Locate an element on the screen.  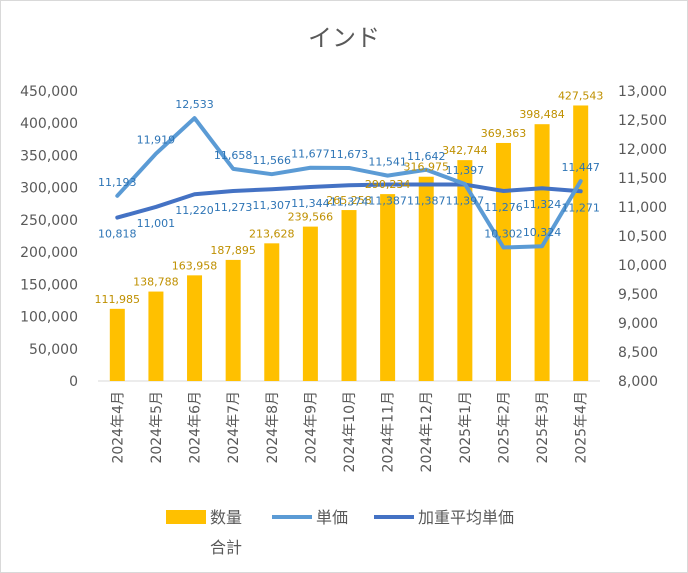
right-tick-label: 8,500 is located at coordinates (638, 353).